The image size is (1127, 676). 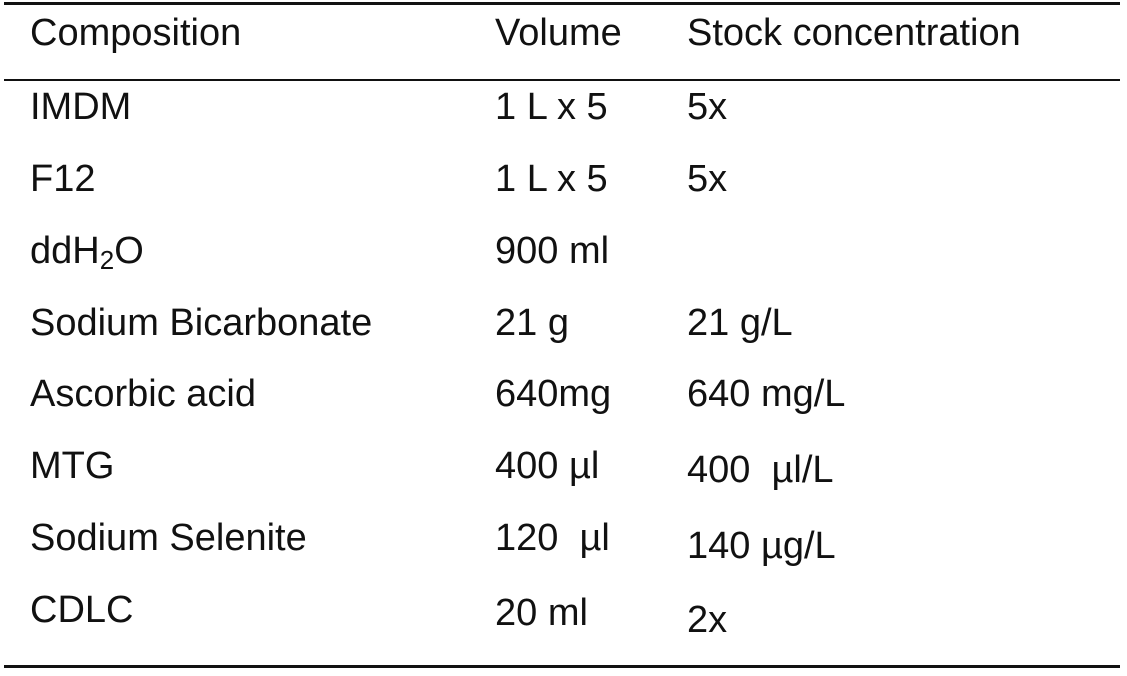 I want to click on cell-composition: F12, so click(x=63, y=179).